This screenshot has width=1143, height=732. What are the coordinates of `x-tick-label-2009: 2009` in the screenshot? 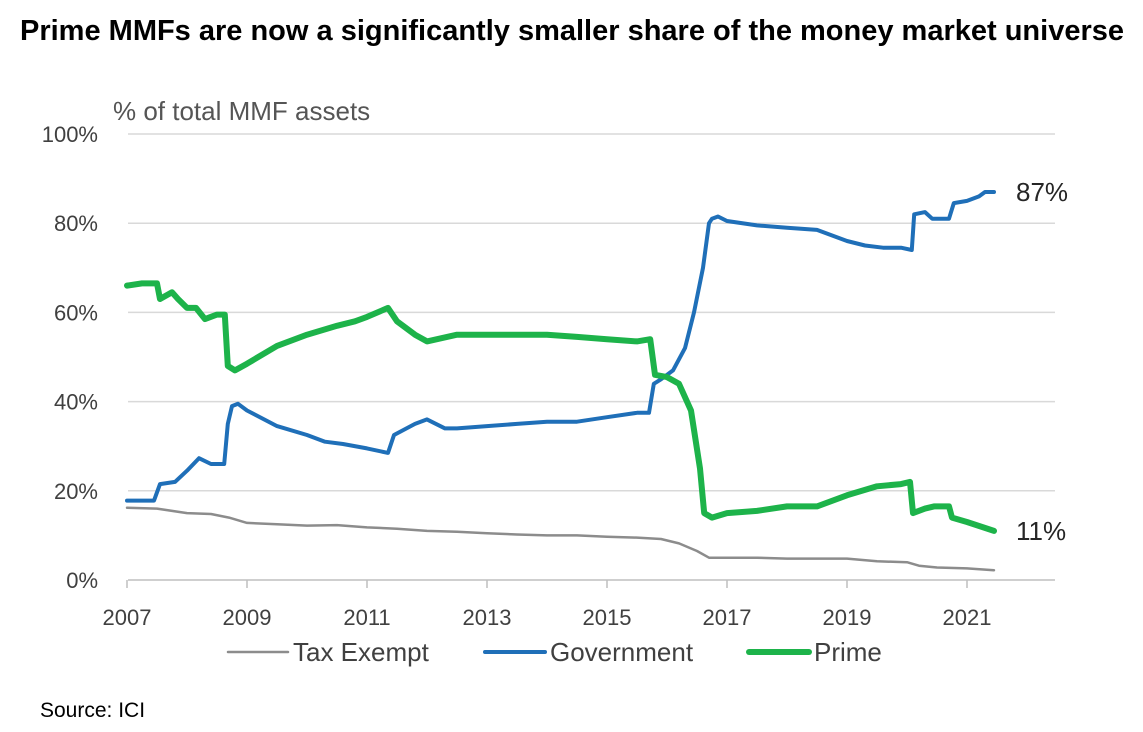 It's located at (247, 617).